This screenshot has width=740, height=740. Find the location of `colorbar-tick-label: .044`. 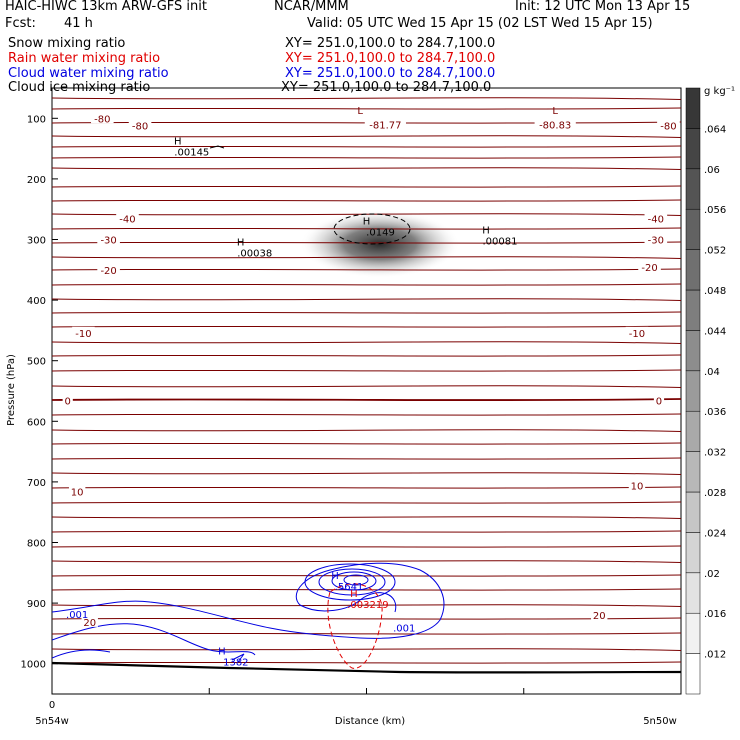

colorbar-tick-label: .044 is located at coordinates (715, 331).